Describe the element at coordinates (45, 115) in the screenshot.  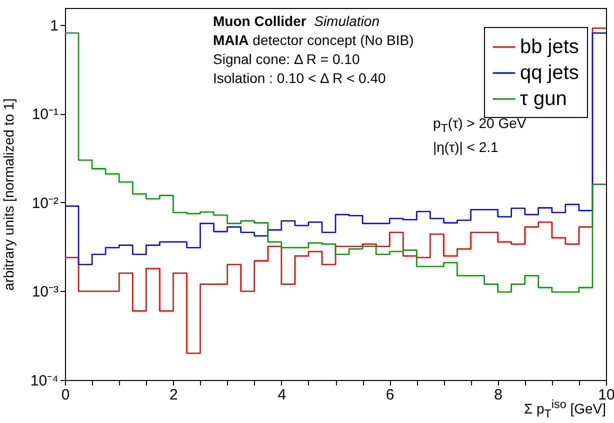
I see `y-tick-label: 10⁻¹` at that location.